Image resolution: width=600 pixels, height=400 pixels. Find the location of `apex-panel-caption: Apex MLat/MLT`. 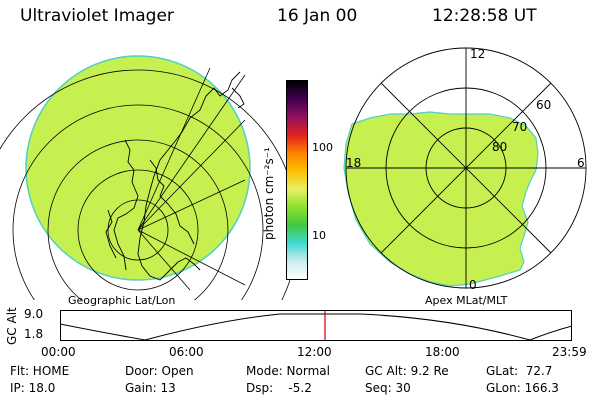

apex-panel-caption: Apex MLat/MLT is located at coordinates (466, 300).